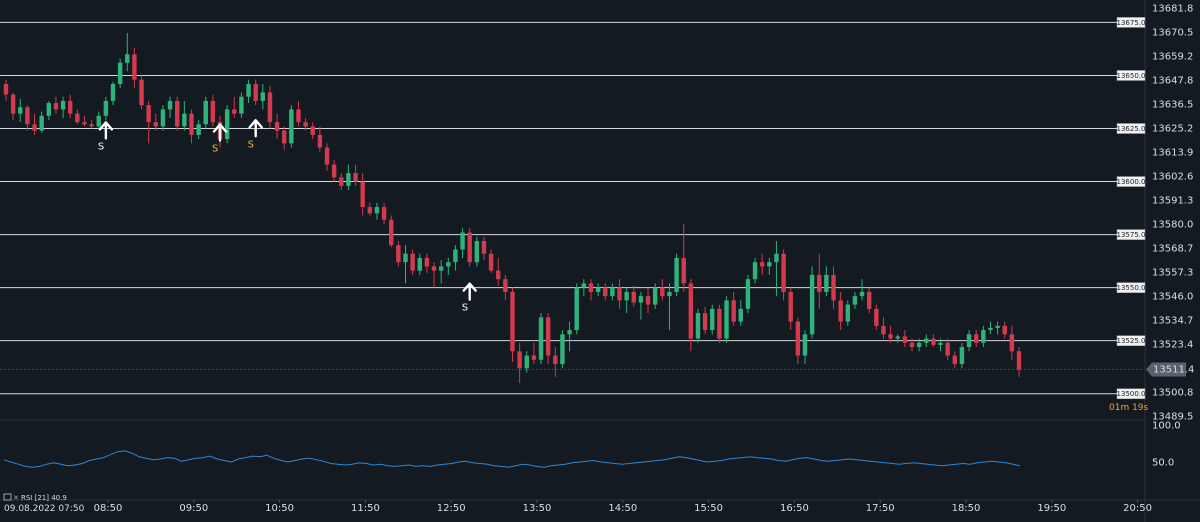  I want to click on rsi-close-icon: ✕, so click(16, 498).